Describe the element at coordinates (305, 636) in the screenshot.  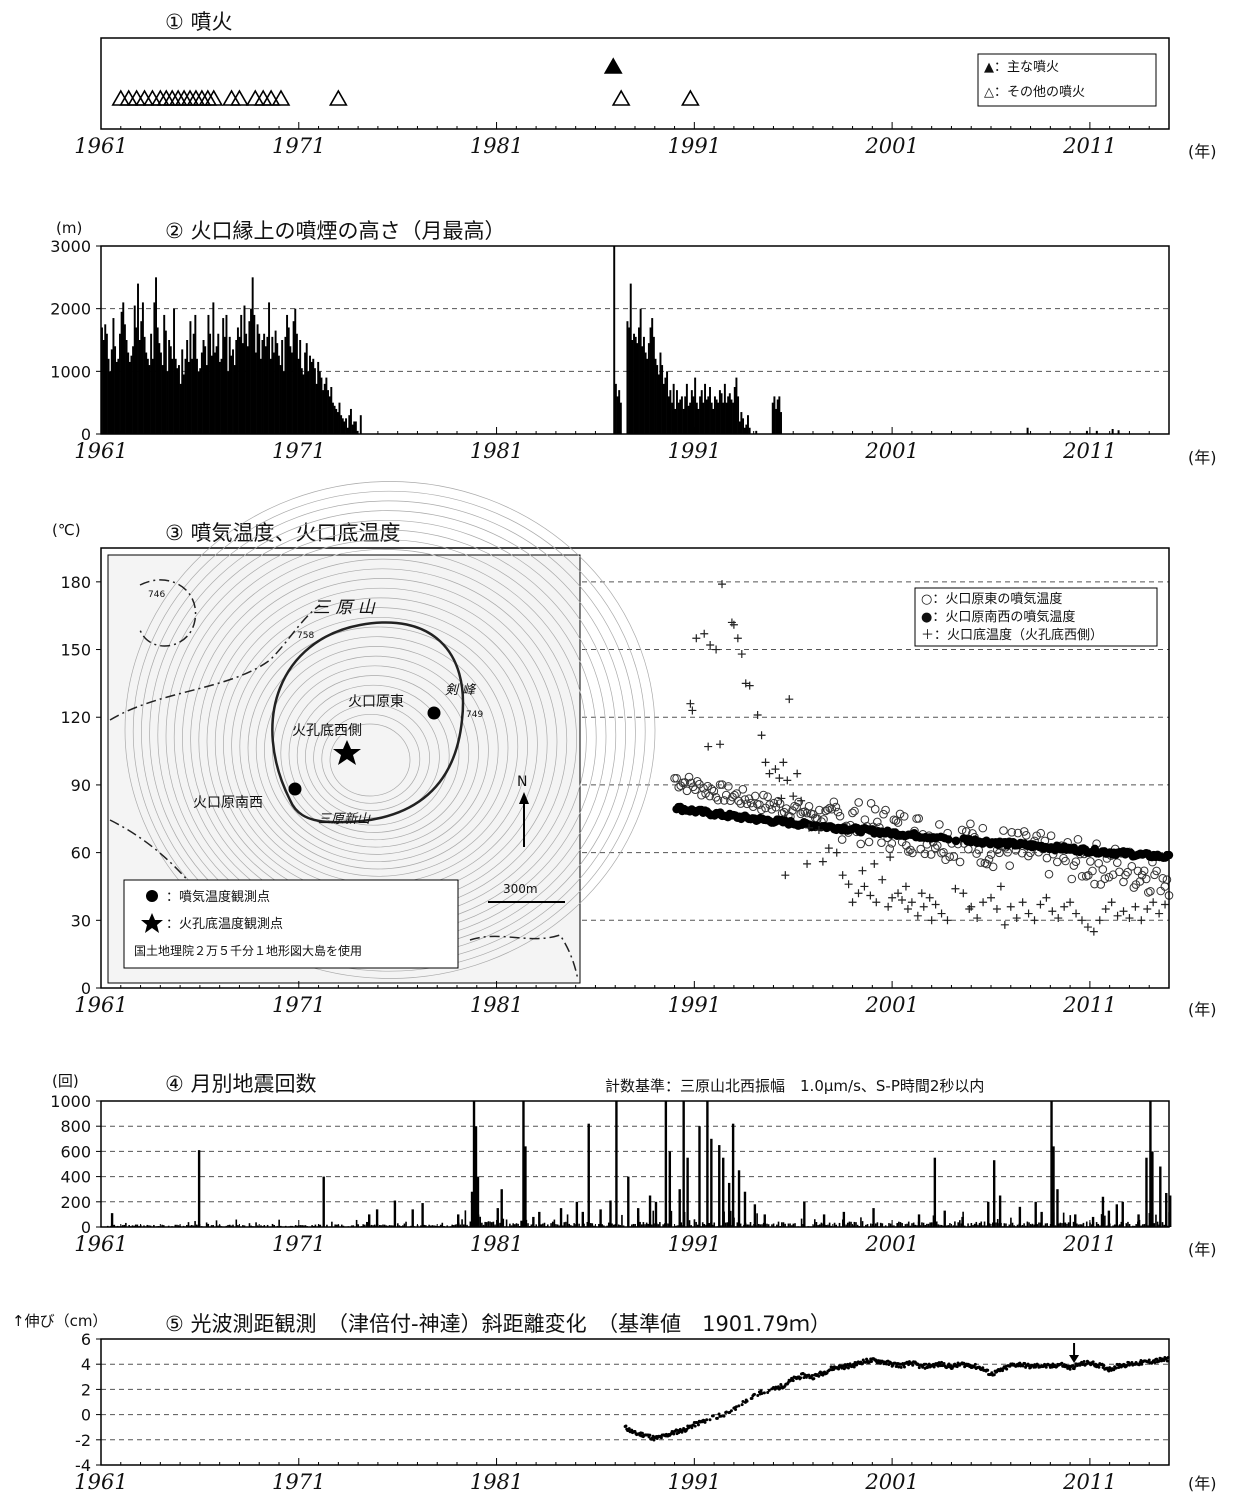
I see `map-elev-2: 758` at that location.